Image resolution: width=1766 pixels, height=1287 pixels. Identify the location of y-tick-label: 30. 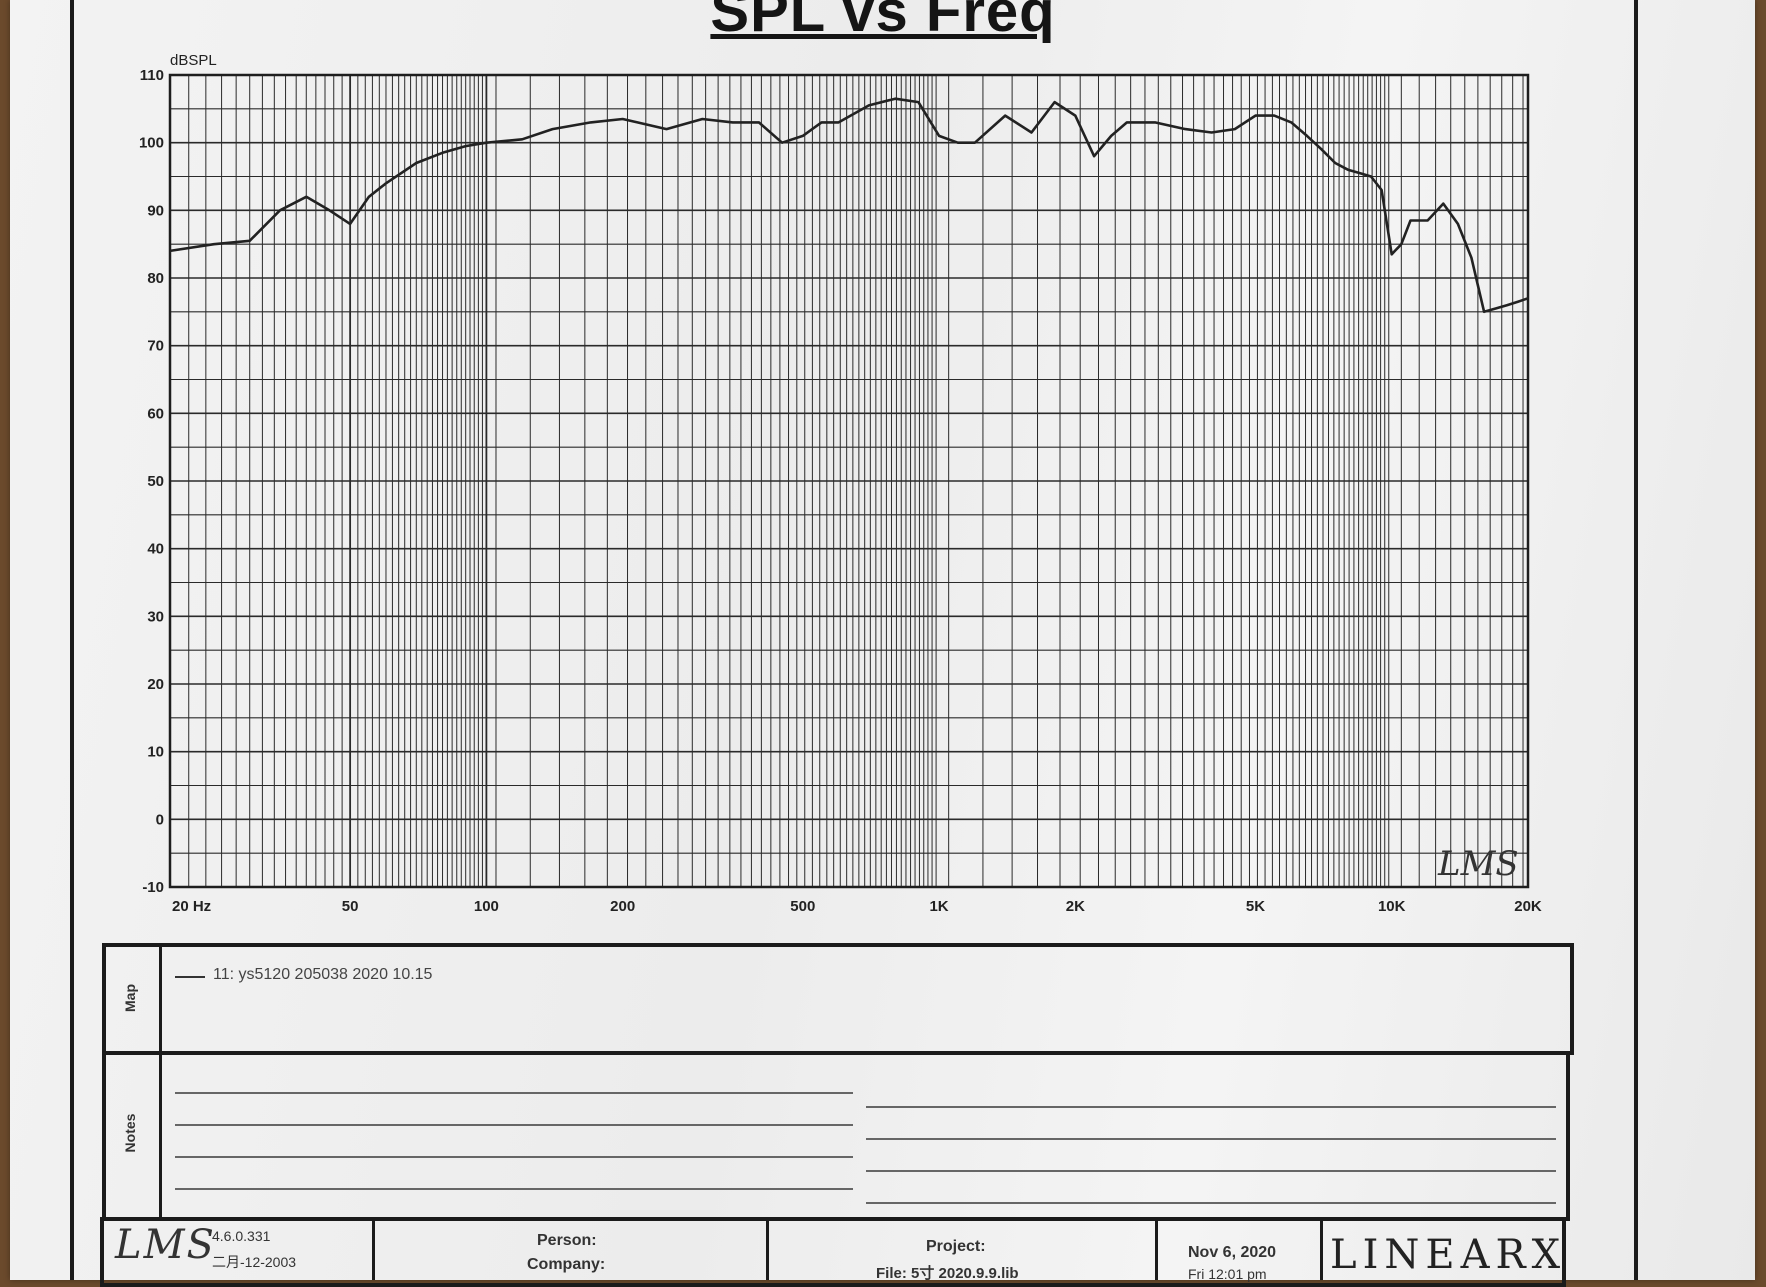
(155, 616).